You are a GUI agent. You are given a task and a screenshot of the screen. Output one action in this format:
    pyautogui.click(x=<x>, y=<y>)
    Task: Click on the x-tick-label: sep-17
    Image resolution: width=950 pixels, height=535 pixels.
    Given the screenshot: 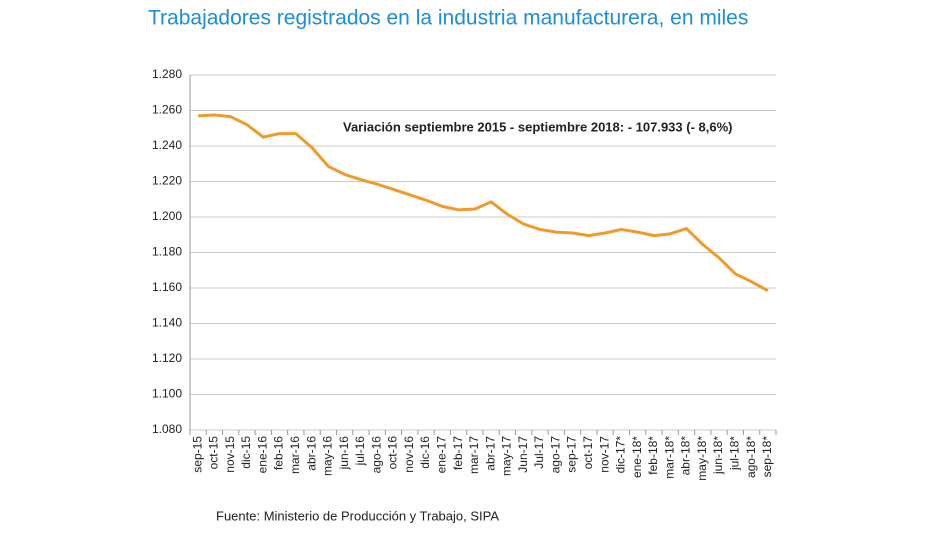 What is the action you would take?
    pyautogui.click(x=572, y=454)
    